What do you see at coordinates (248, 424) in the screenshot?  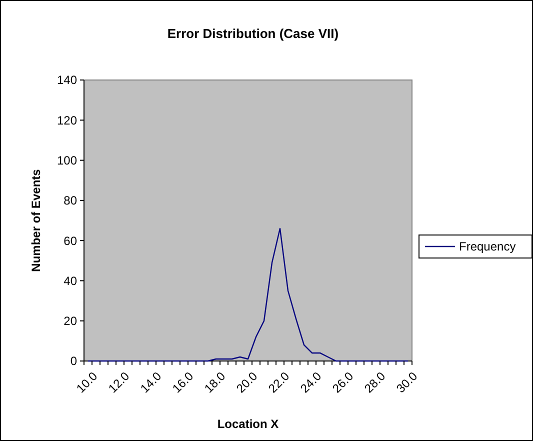 I see `x-axis-title: Location X` at bounding box center [248, 424].